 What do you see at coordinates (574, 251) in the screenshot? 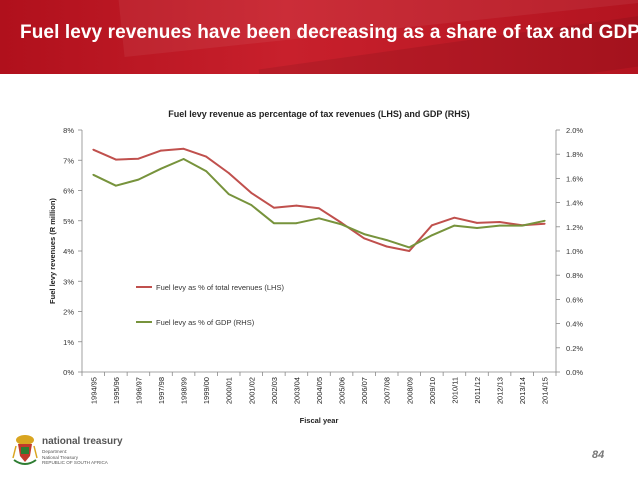
I see `right-tick-label: 1.0%` at bounding box center [574, 251].